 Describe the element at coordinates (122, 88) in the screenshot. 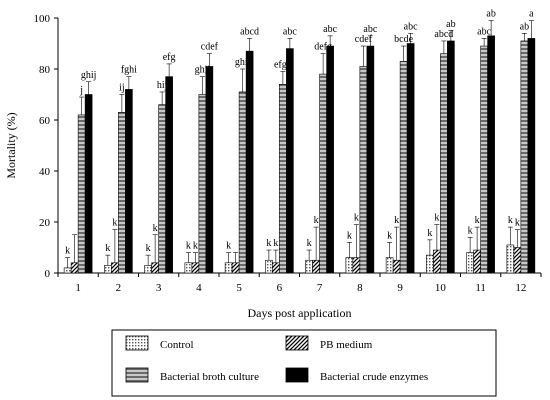

I see `significance-label: ij` at that location.